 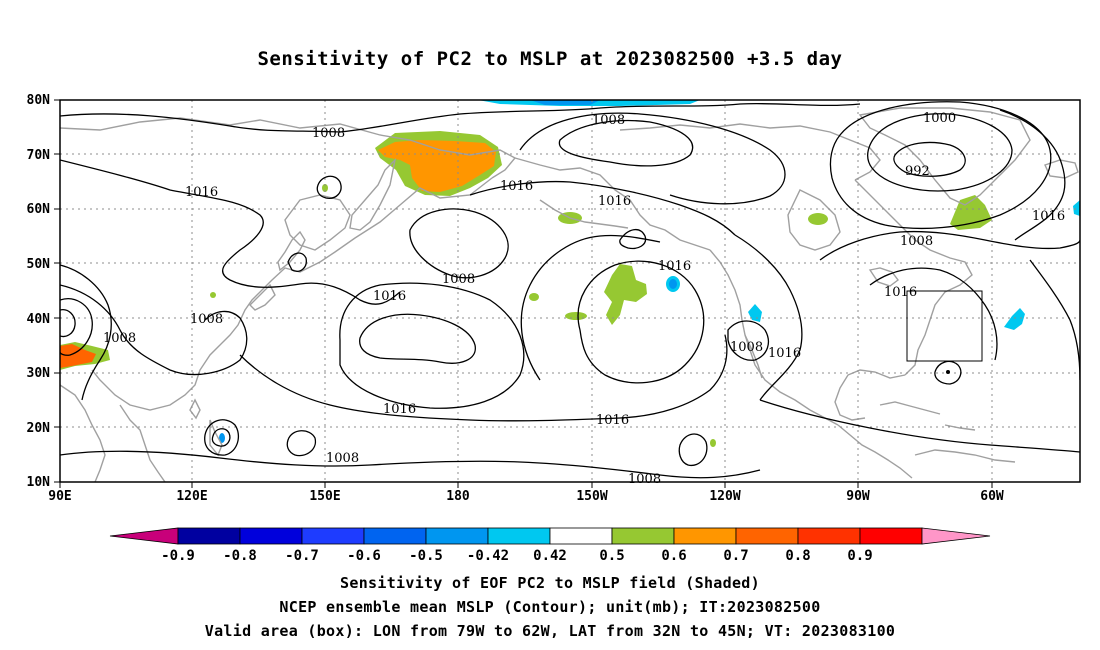 I want to click on positive-sensitivity-chukchi-core, so click(x=437, y=166).